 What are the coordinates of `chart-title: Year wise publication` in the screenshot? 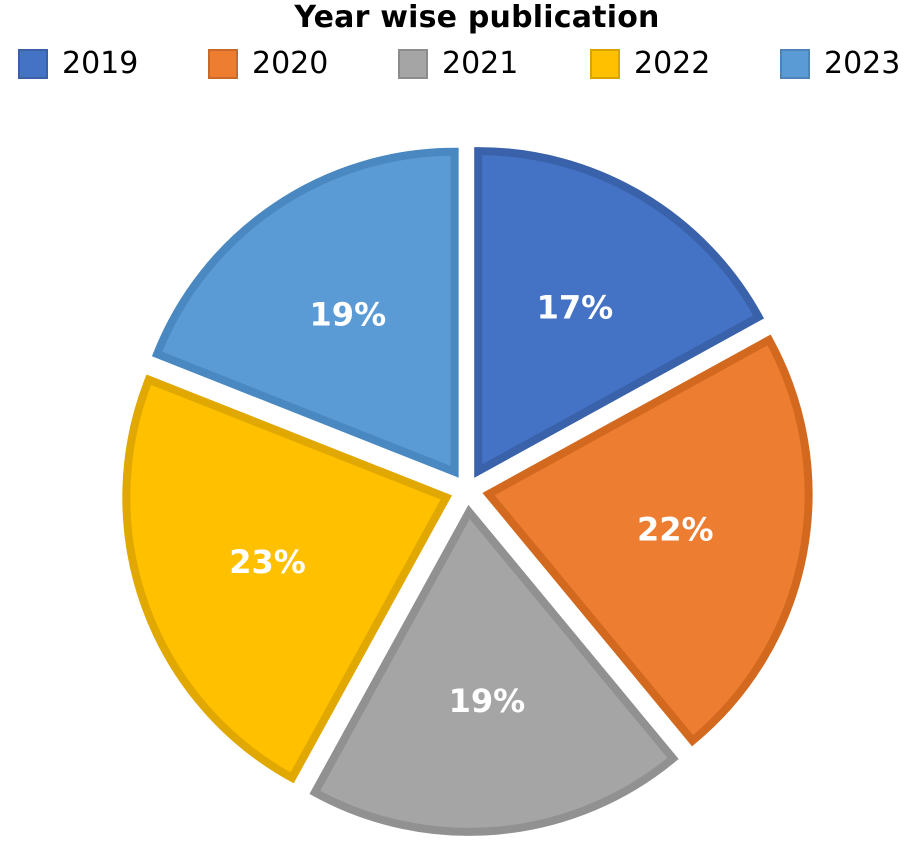 It's located at (477, 17).